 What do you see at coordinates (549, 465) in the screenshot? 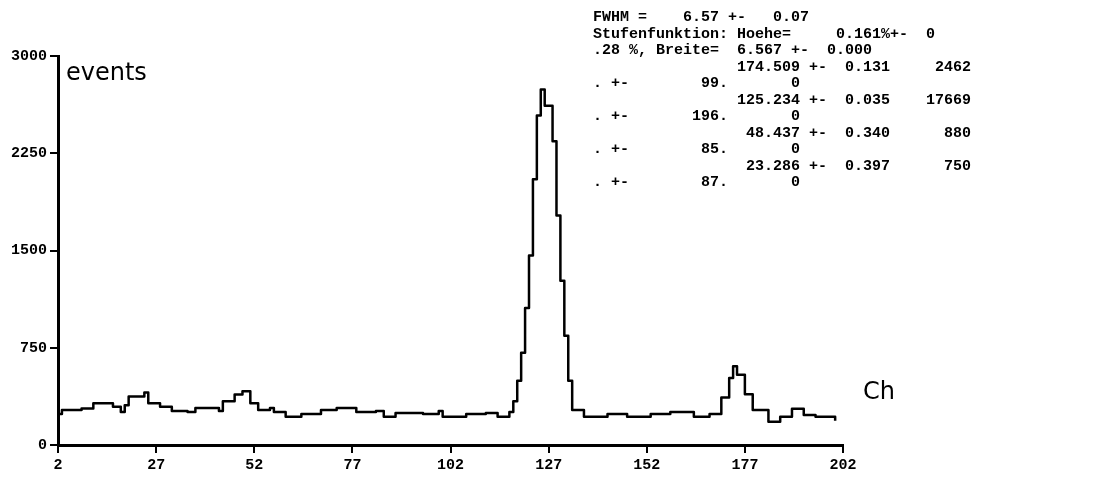
I see `x-tick-label: 127` at bounding box center [549, 465].